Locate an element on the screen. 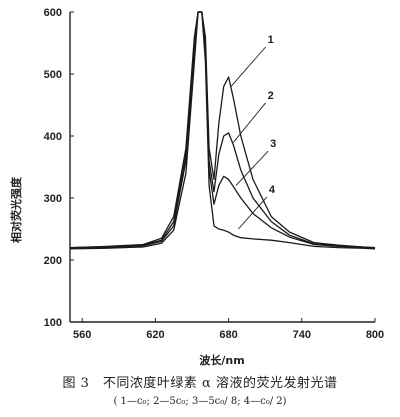 The image size is (400, 417). y-tick-label: 600 is located at coordinates (53, 13).